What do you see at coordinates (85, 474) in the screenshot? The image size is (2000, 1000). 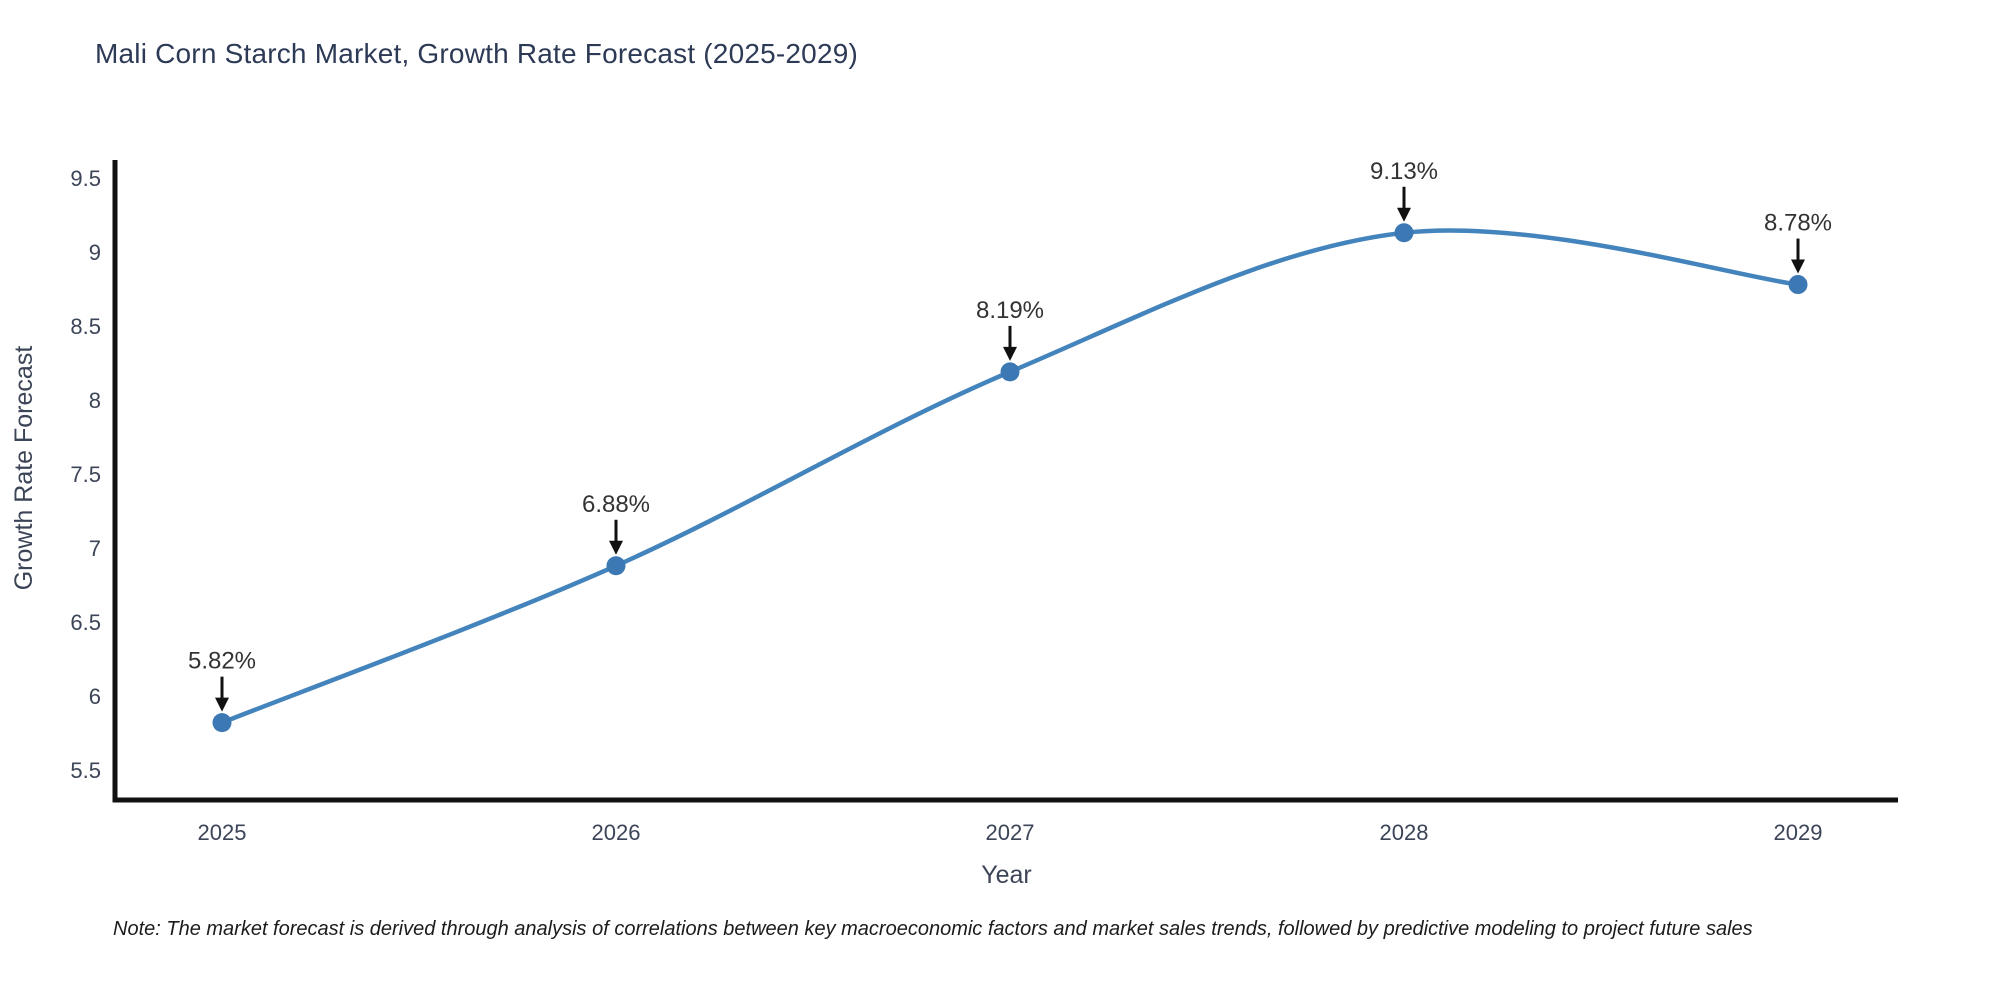 I see `y-tick-label: 7.5` at bounding box center [85, 474].